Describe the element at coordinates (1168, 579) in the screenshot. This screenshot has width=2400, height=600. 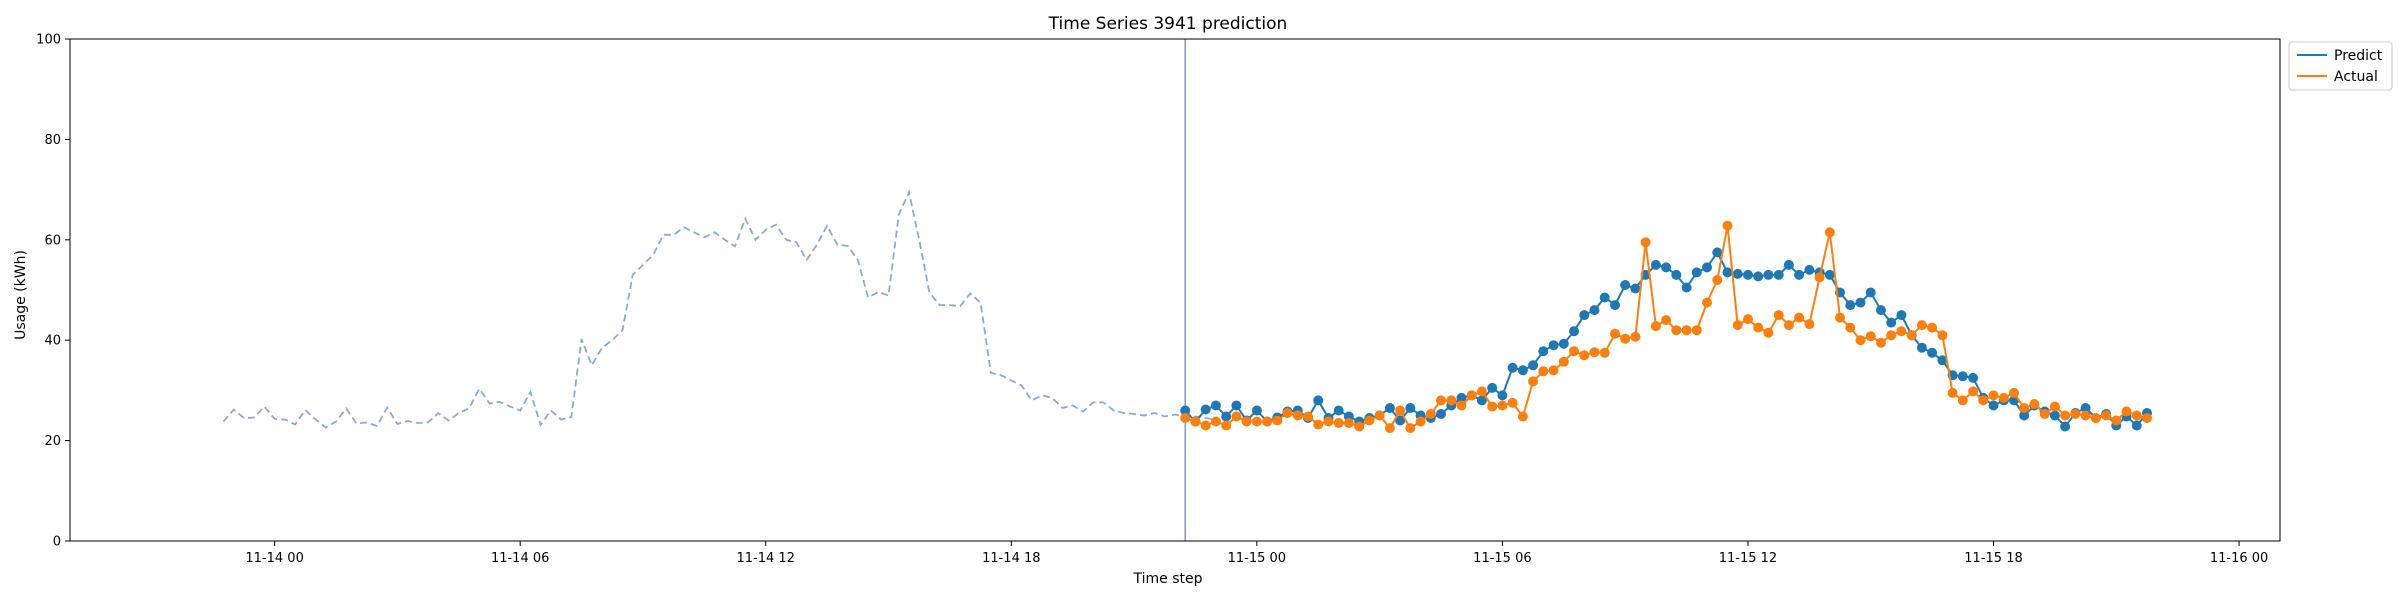
I see `x-axis-label: Time step` at that location.